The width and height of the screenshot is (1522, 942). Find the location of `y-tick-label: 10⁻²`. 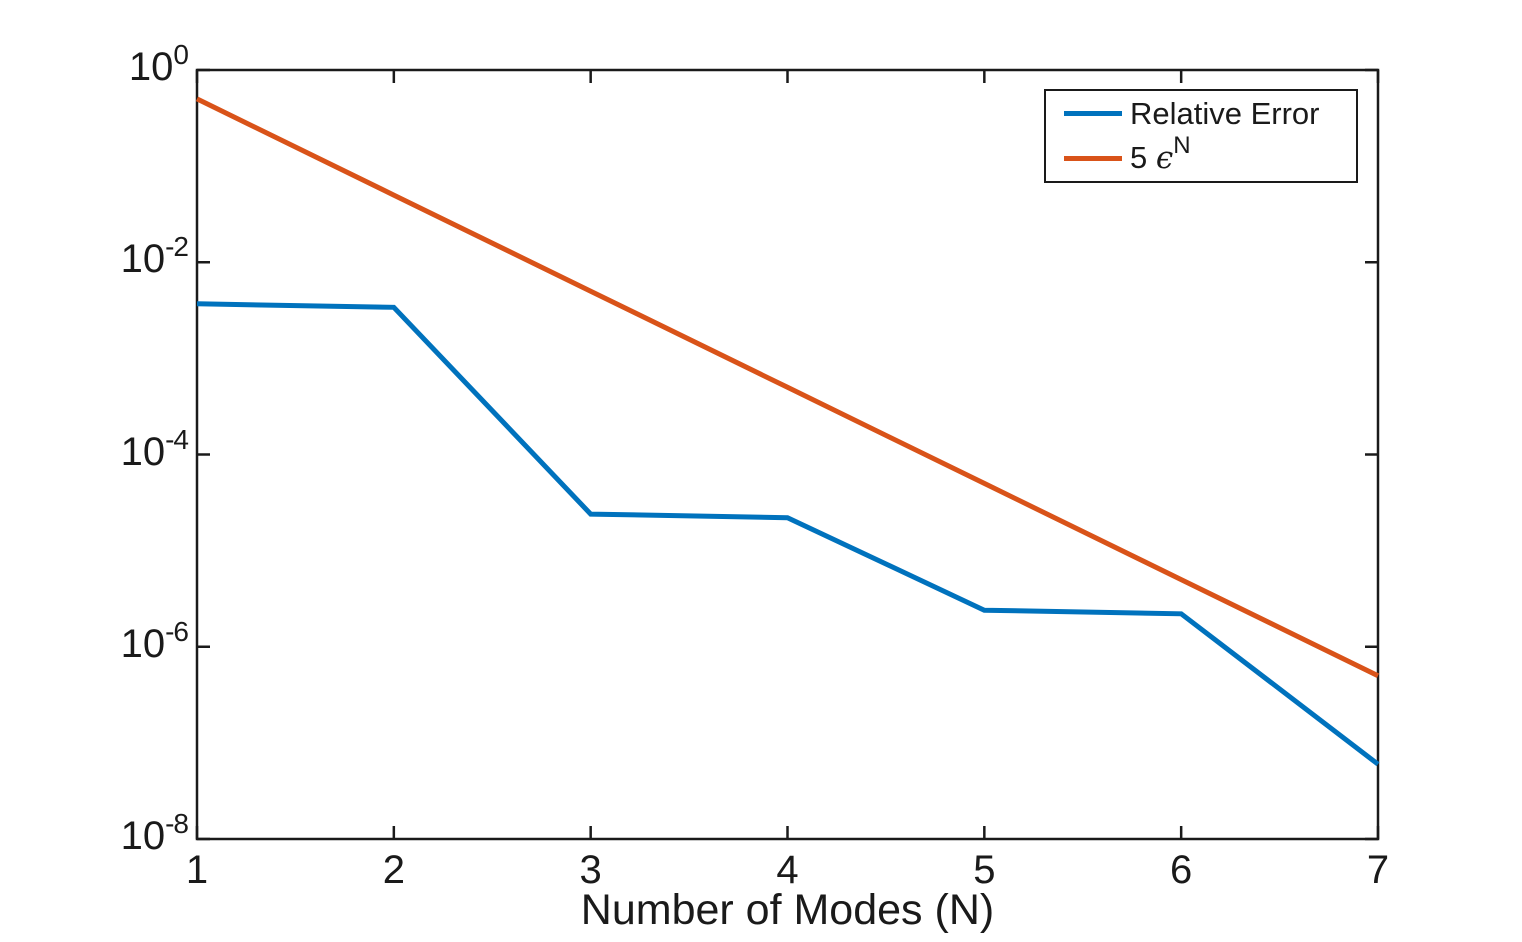

y-tick-label: 10⁻² is located at coordinates (154, 256).